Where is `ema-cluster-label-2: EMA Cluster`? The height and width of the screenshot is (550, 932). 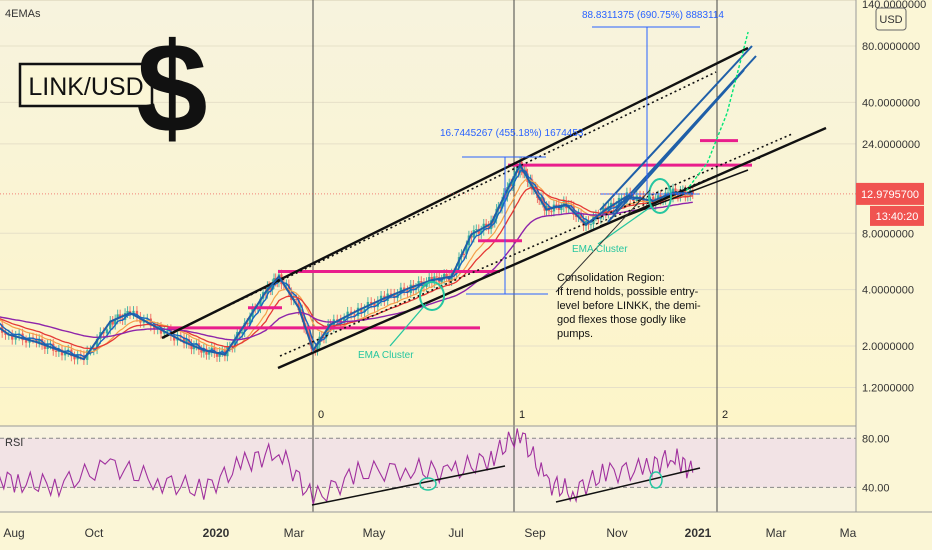
ema-cluster-label-2: EMA Cluster is located at coordinates (600, 249).